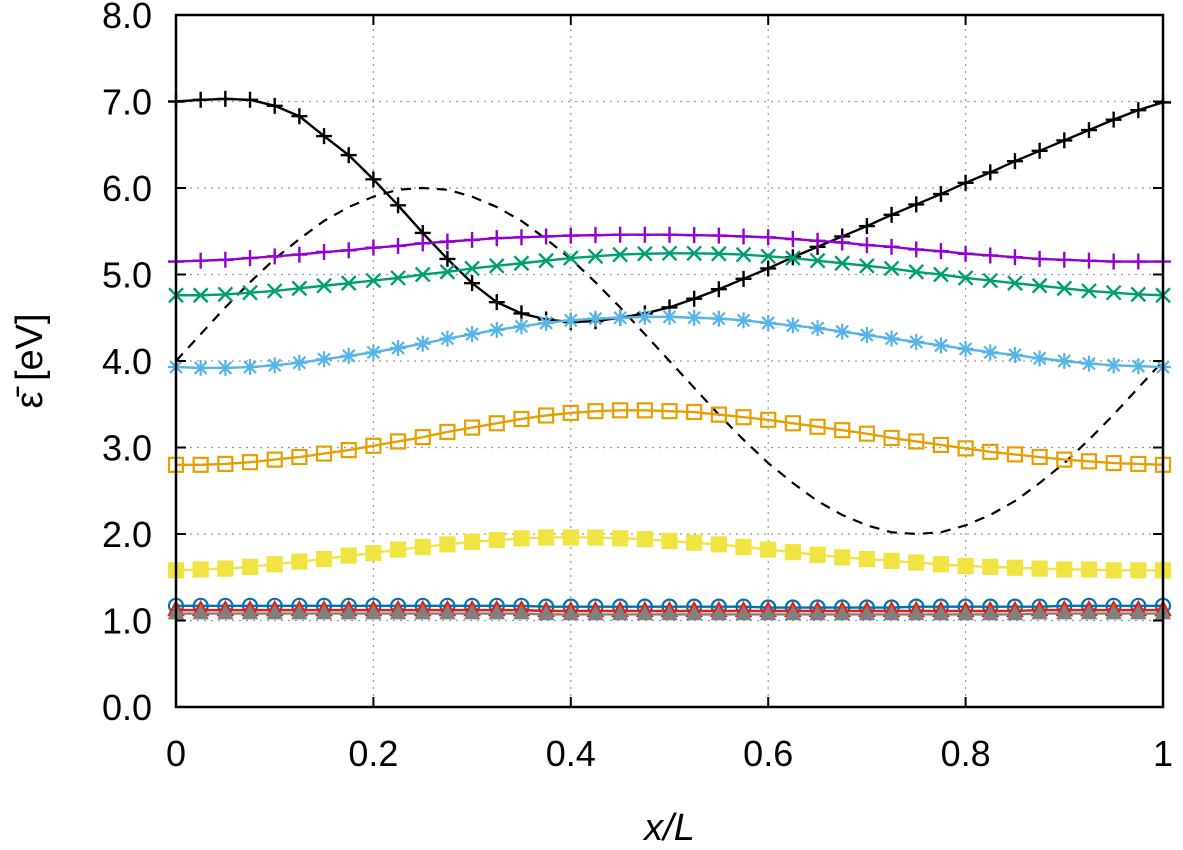 Image resolution: width=1183 pixels, height=850 pixels. What do you see at coordinates (176, 753) in the screenshot?
I see `x-tick-label: 0` at bounding box center [176, 753].